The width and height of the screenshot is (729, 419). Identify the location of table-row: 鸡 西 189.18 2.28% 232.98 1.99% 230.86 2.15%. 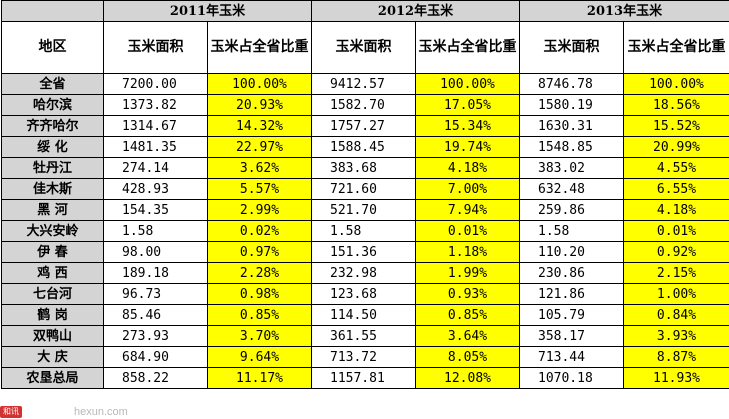
(365, 273).